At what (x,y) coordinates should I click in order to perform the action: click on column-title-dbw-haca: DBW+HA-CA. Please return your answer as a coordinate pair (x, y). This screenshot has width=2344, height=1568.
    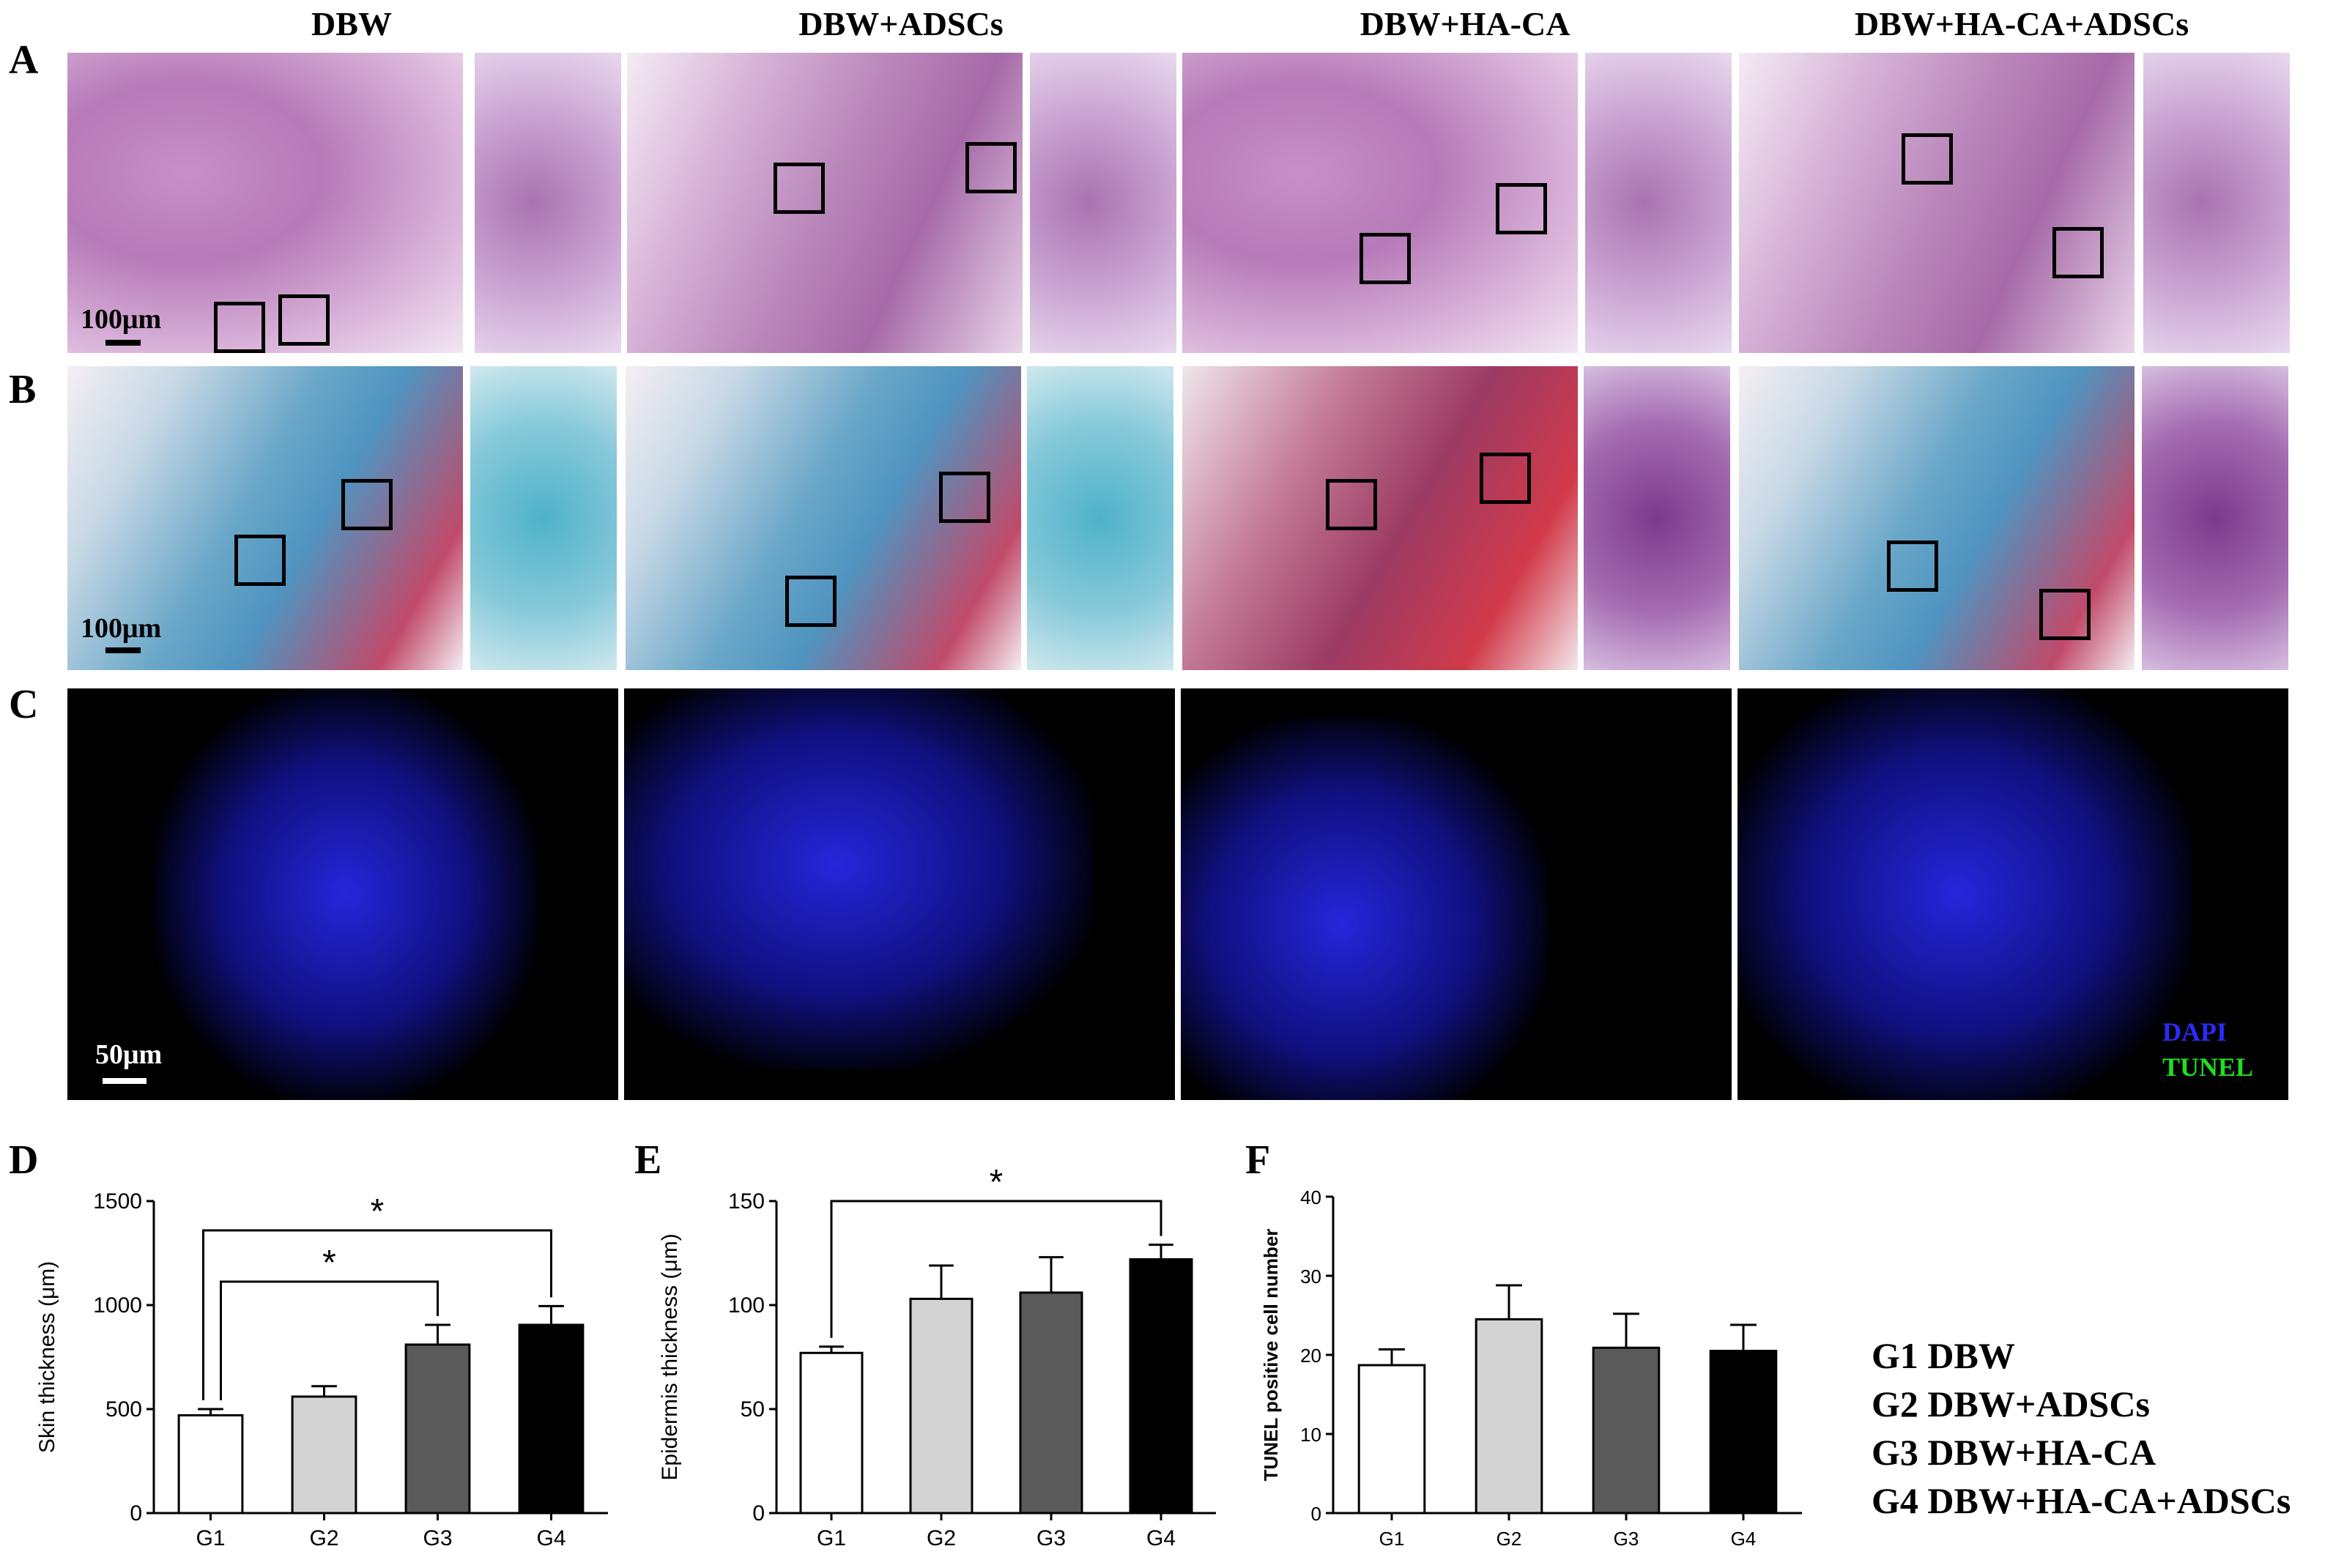
    Looking at the image, I should click on (1465, 23).